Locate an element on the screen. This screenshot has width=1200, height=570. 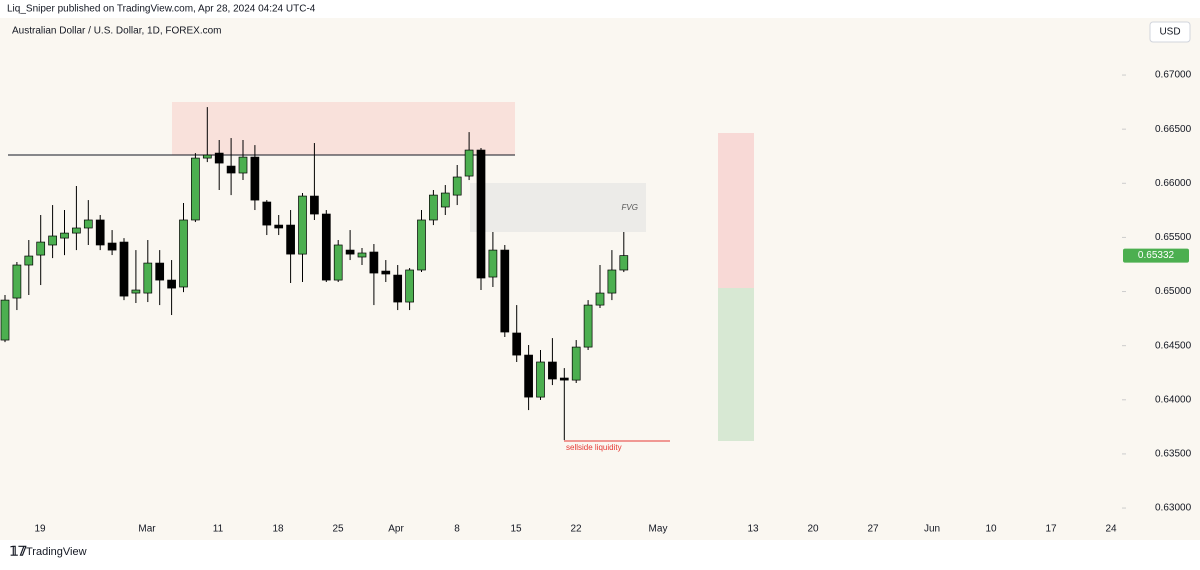
y-tick-label: 0.66500 is located at coordinates (1173, 129).